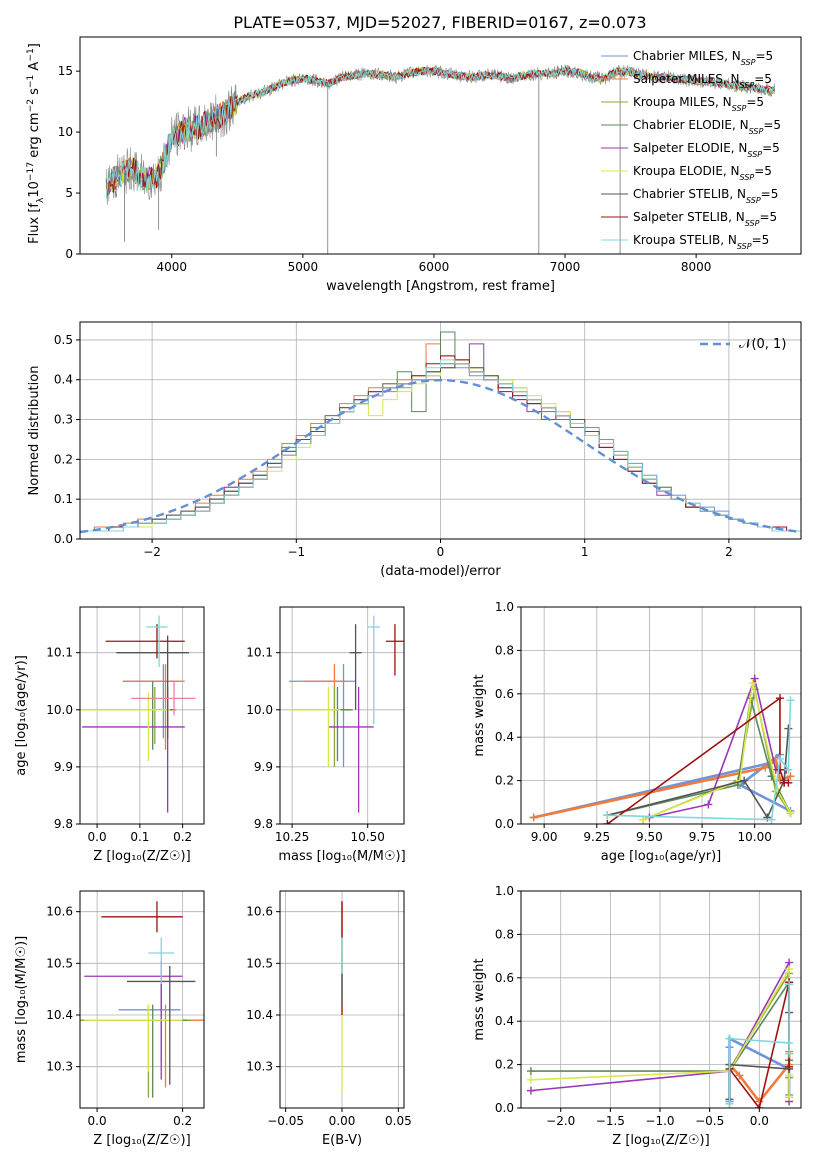  Describe the element at coordinates (292, 837) in the screenshot. I see `x-tick-label: 10.25` at that location.